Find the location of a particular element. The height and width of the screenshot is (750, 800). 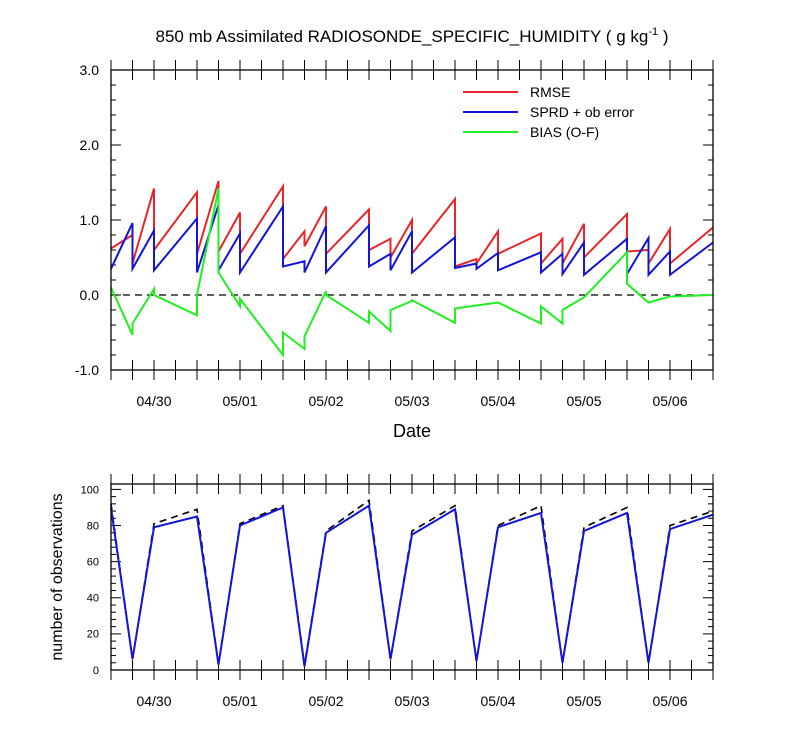

chart-title-tail: ) is located at coordinates (663, 36).